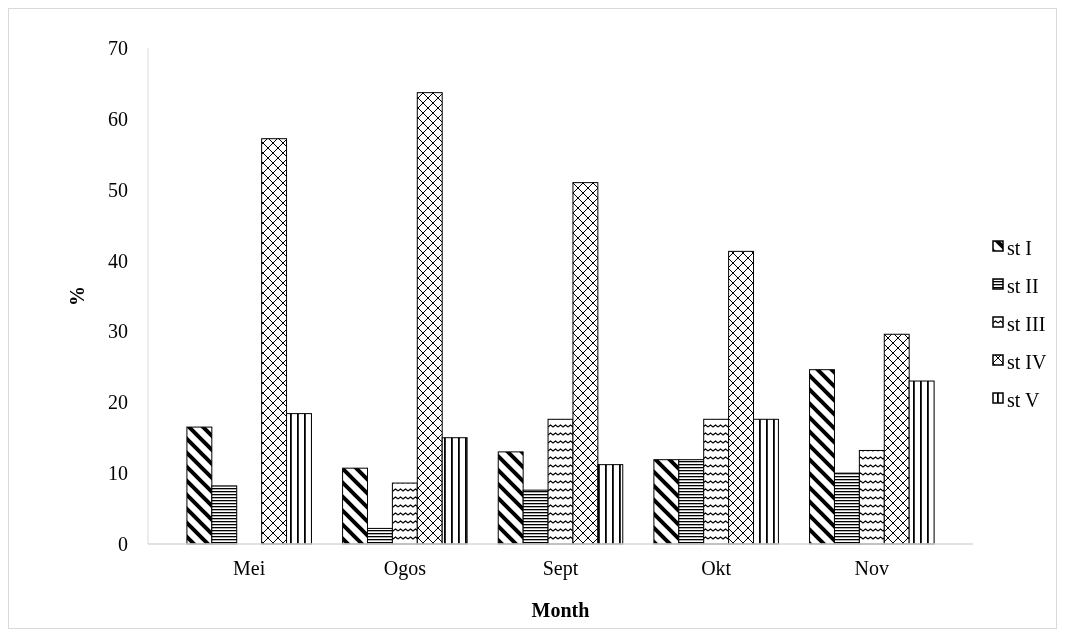 The image size is (1065, 637). Describe the element at coordinates (118, 118) in the screenshot. I see `y-tick-label: 60` at that location.